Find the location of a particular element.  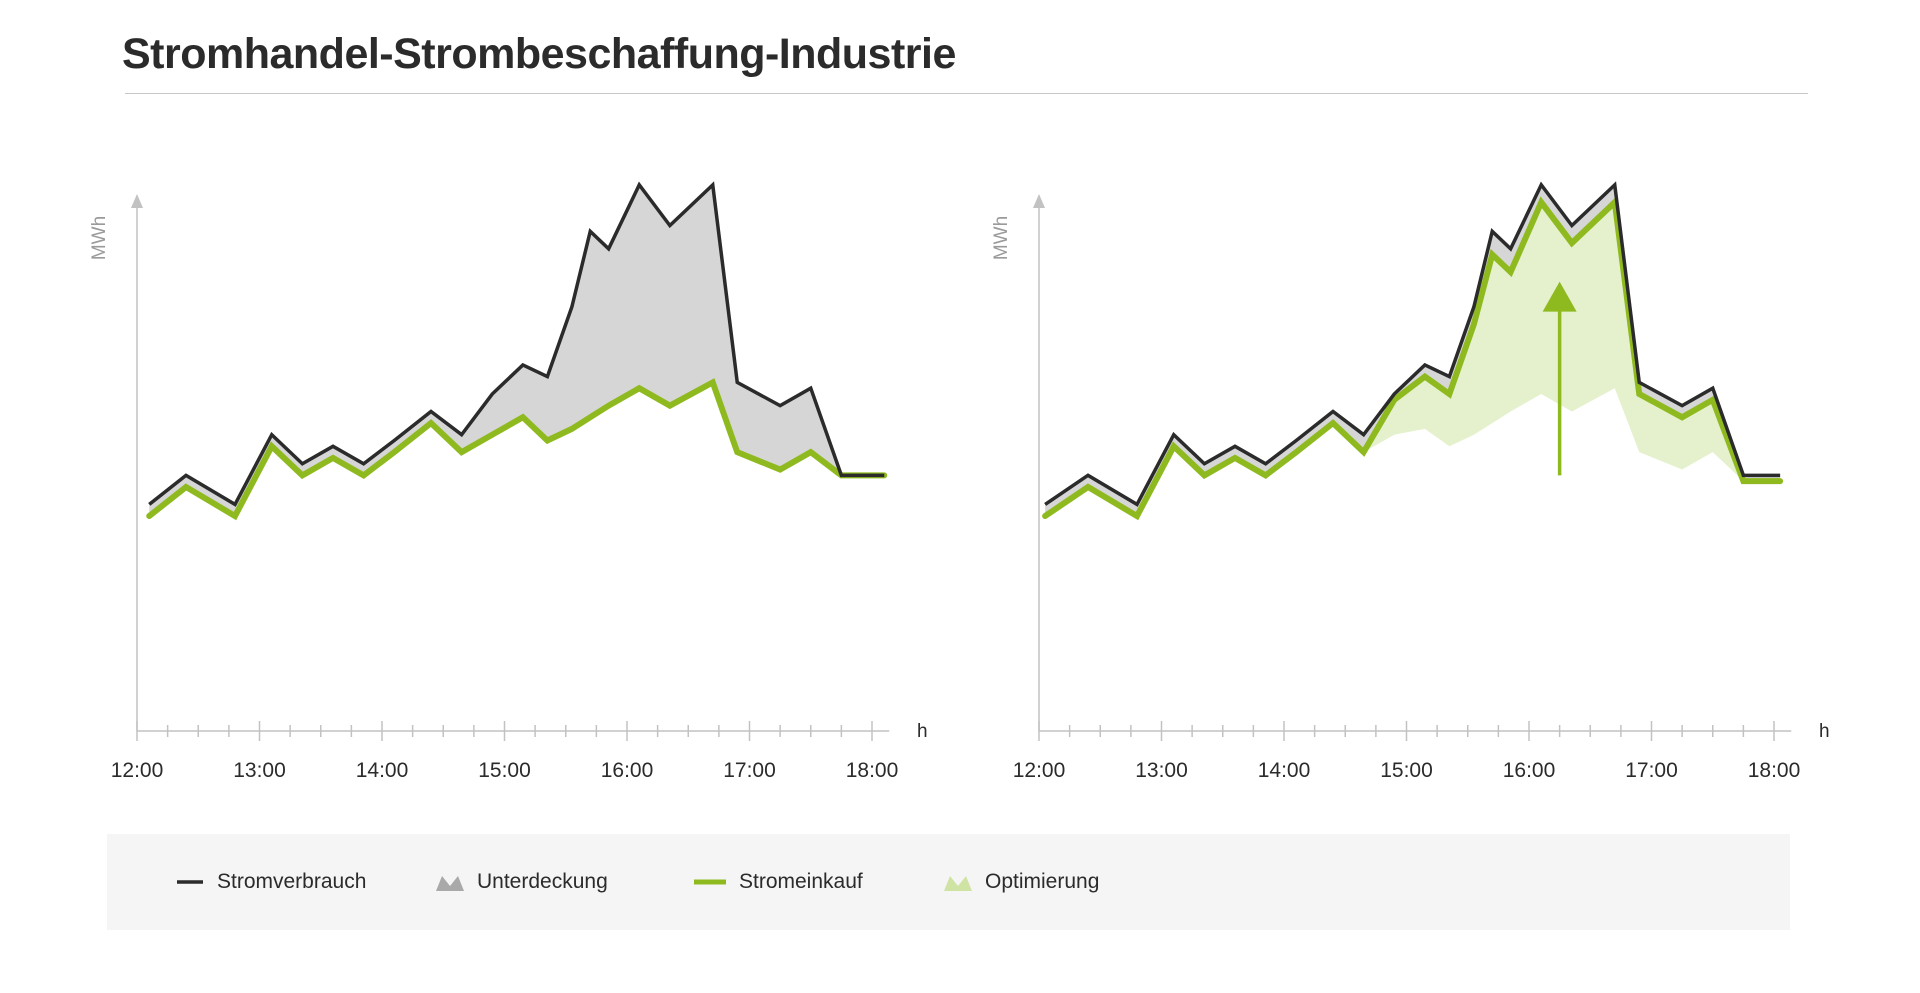

legend-item-optimierung: Optimierung is located at coordinates (1021, 882).